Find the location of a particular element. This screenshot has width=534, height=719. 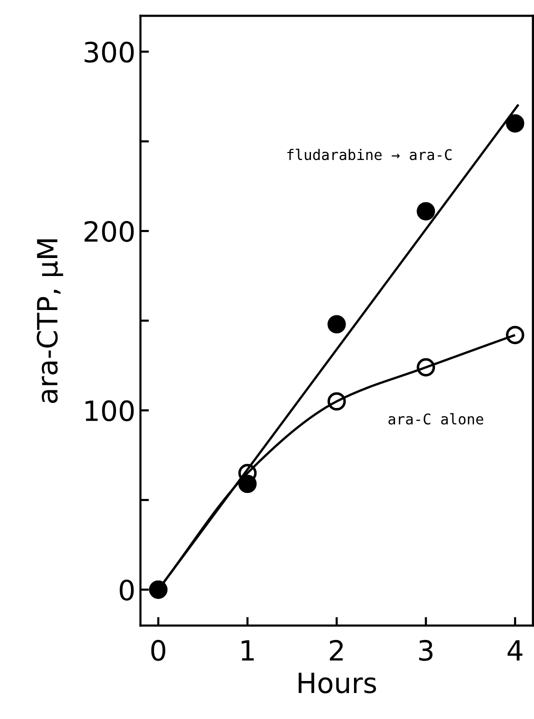

x-tick-label: 0 is located at coordinates (158, 650).